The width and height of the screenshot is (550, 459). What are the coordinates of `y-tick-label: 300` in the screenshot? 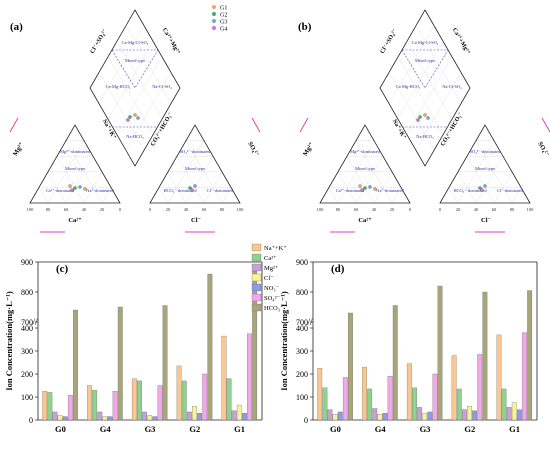 It's located at (27, 351).